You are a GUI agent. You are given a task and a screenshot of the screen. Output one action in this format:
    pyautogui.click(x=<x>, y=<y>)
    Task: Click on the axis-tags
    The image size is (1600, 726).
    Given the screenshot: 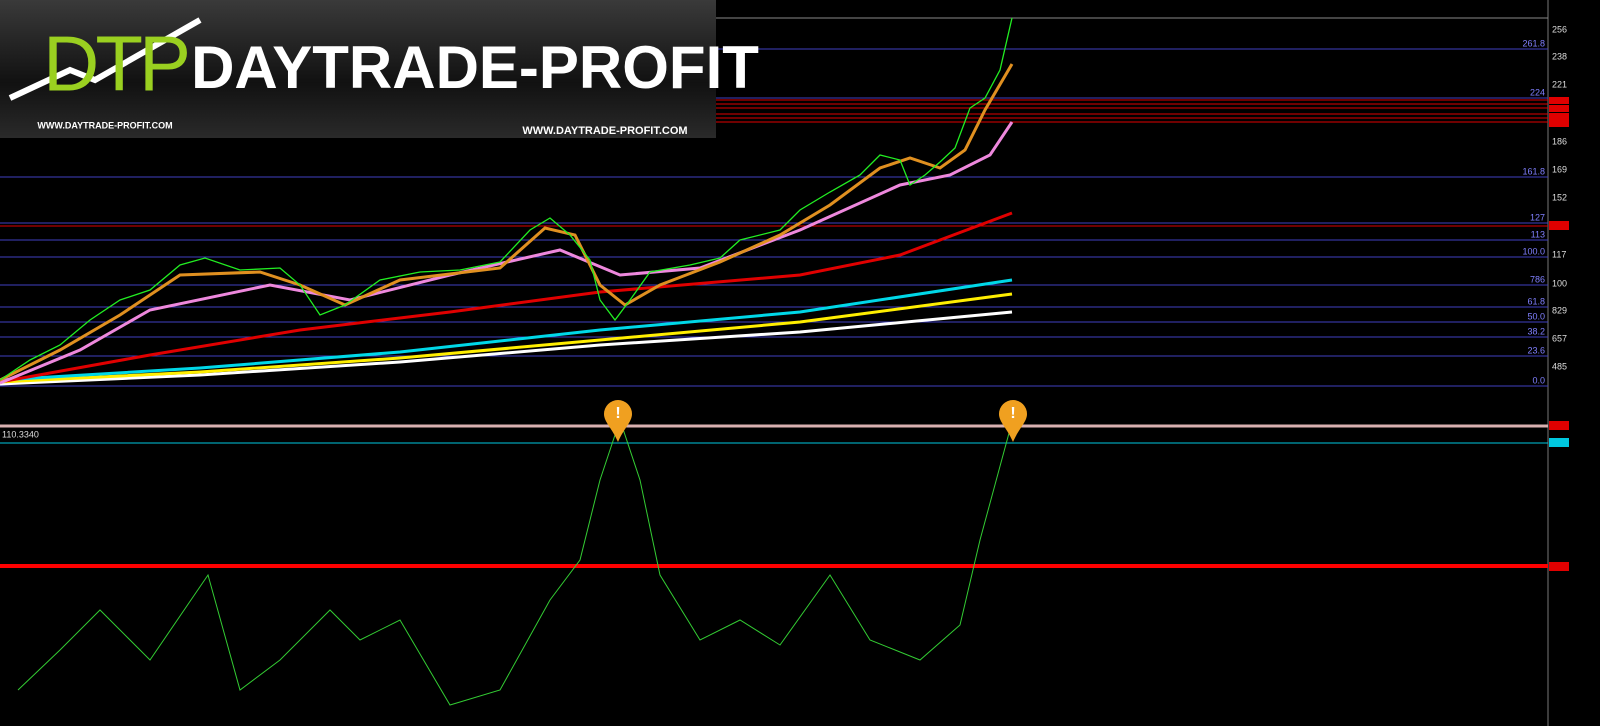 What is the action you would take?
    pyautogui.click(x=1559, y=334)
    